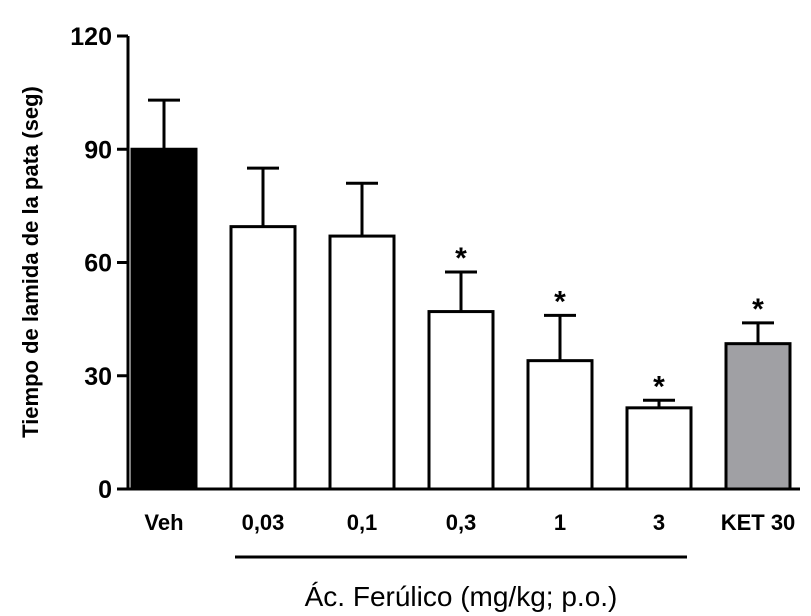 This screenshot has height=616, width=811. I want to click on y-tick-label: 60, so click(98, 264).